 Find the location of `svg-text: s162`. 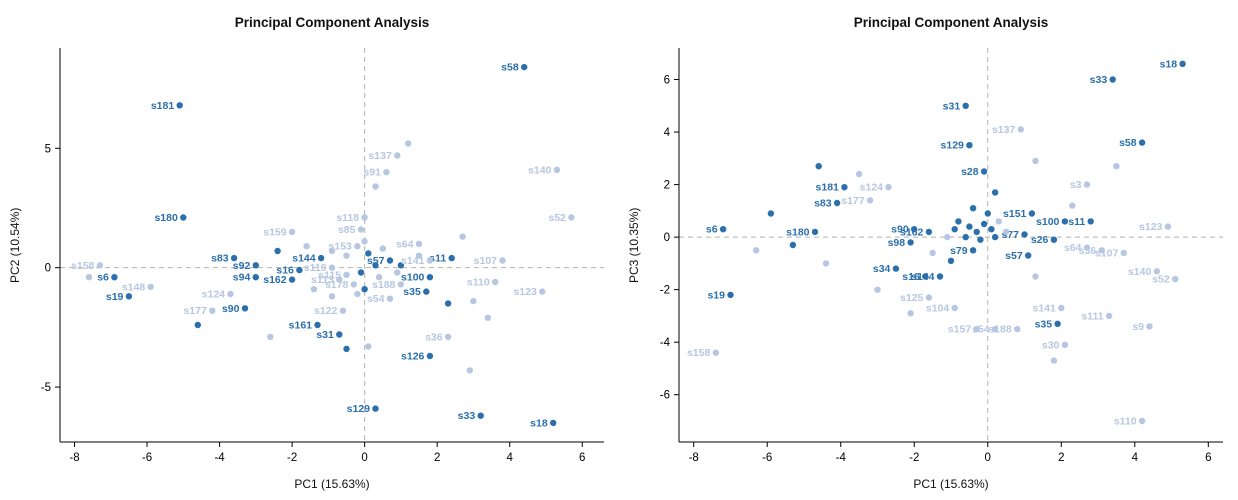

svg-text: s162 is located at coordinates (912, 232).